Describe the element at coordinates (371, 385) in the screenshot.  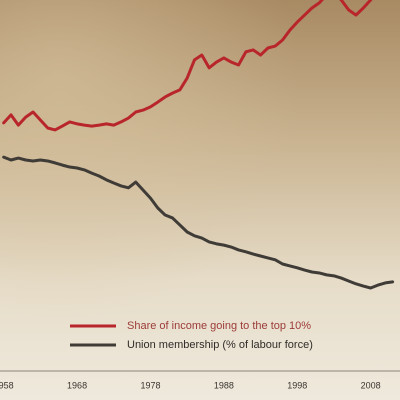
I see `x-tick-label: 2008` at that location.